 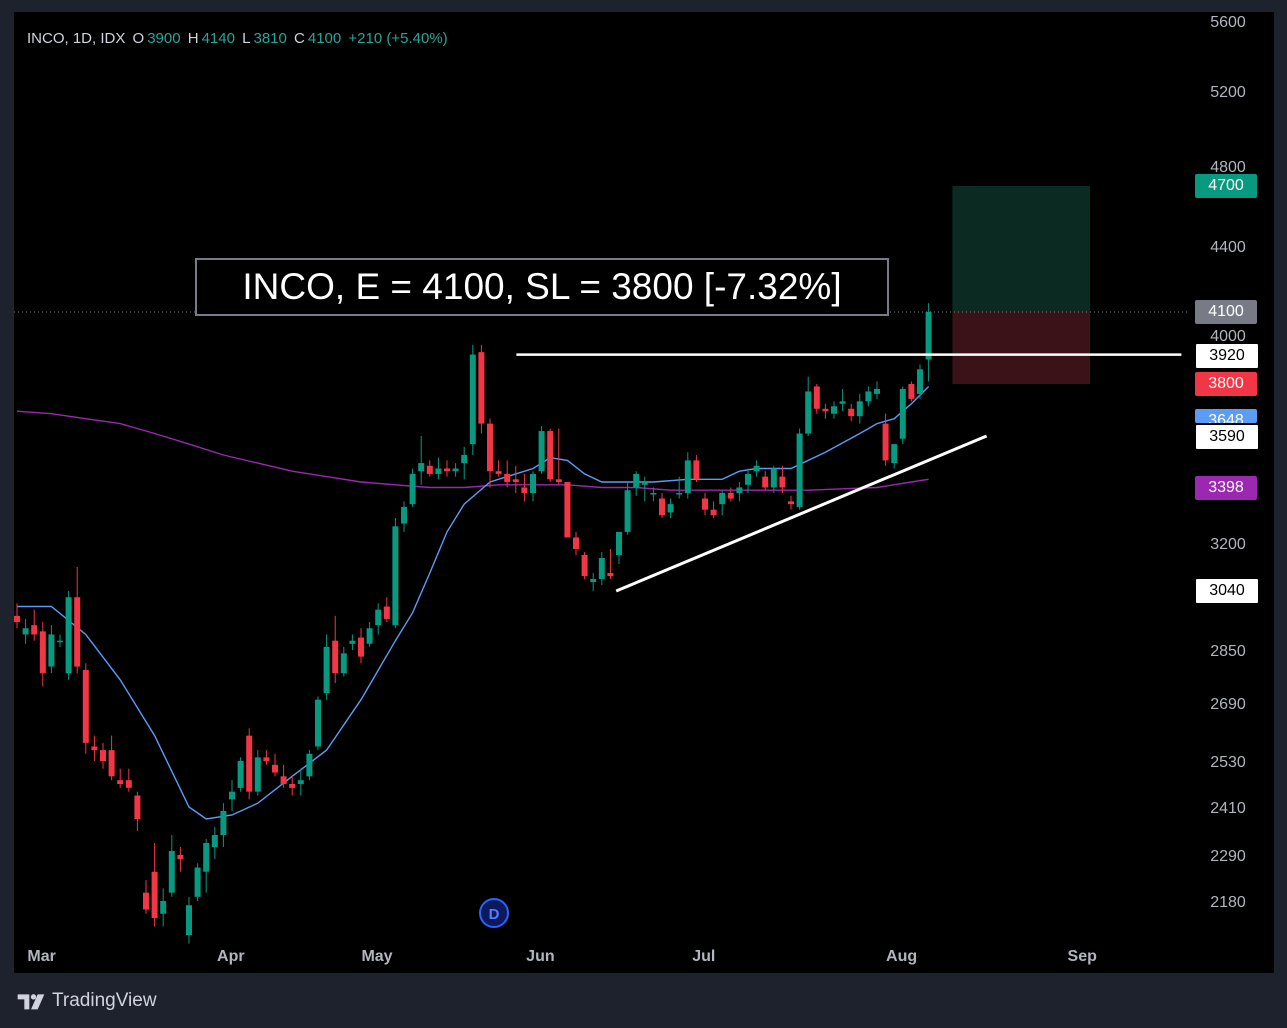 What do you see at coordinates (104, 1000) in the screenshot?
I see `brand-name: TradingView` at bounding box center [104, 1000].